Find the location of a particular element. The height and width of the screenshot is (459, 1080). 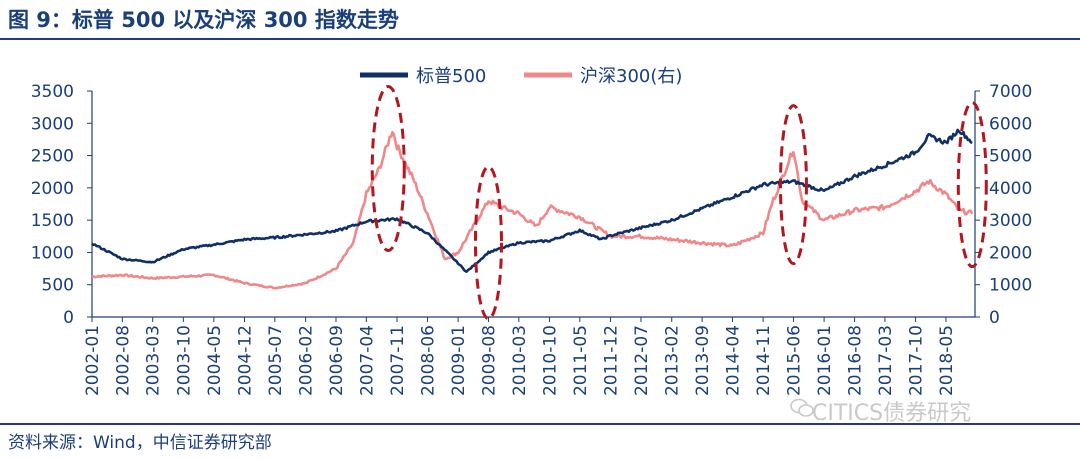

left-tick-label: 2000 is located at coordinates (52, 189).